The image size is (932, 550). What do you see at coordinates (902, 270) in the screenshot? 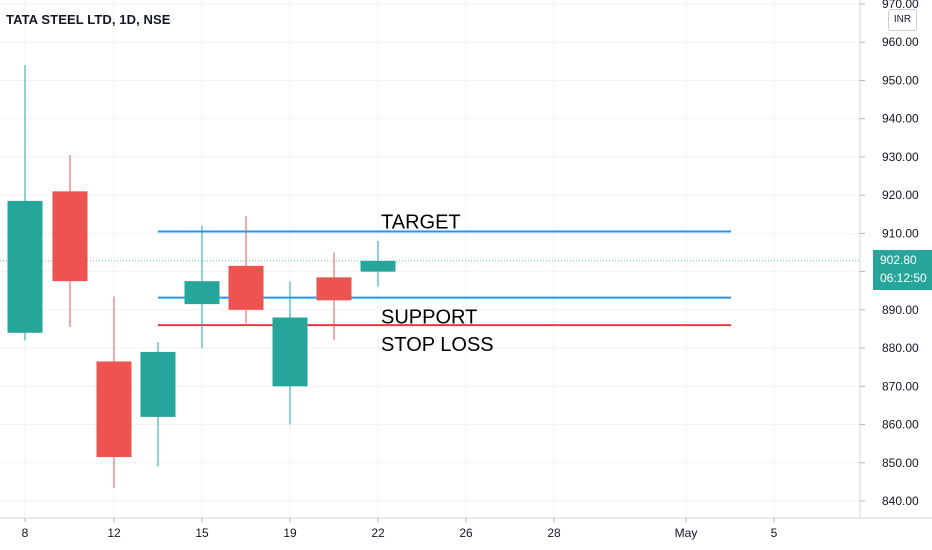
I see `last-price-tag: 902.80 06:12:50` at bounding box center [902, 270].